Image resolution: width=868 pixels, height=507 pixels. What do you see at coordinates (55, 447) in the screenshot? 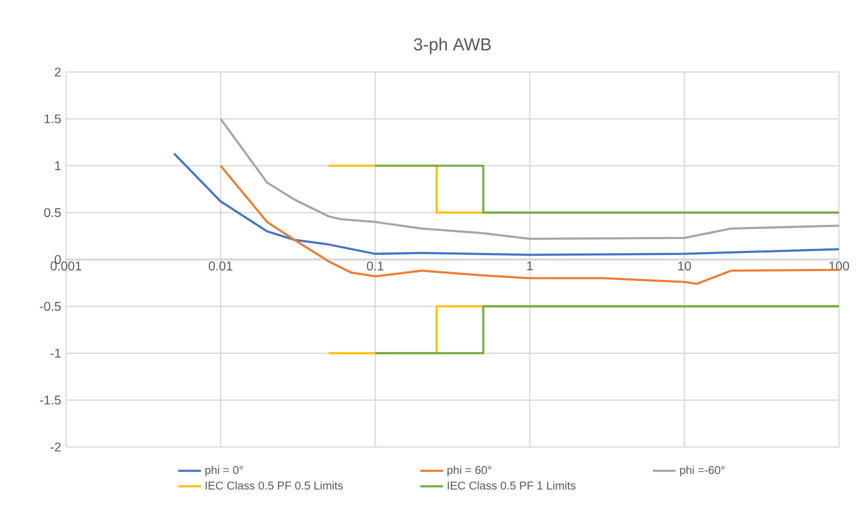
I see `y-tick-label: -2` at bounding box center [55, 447].